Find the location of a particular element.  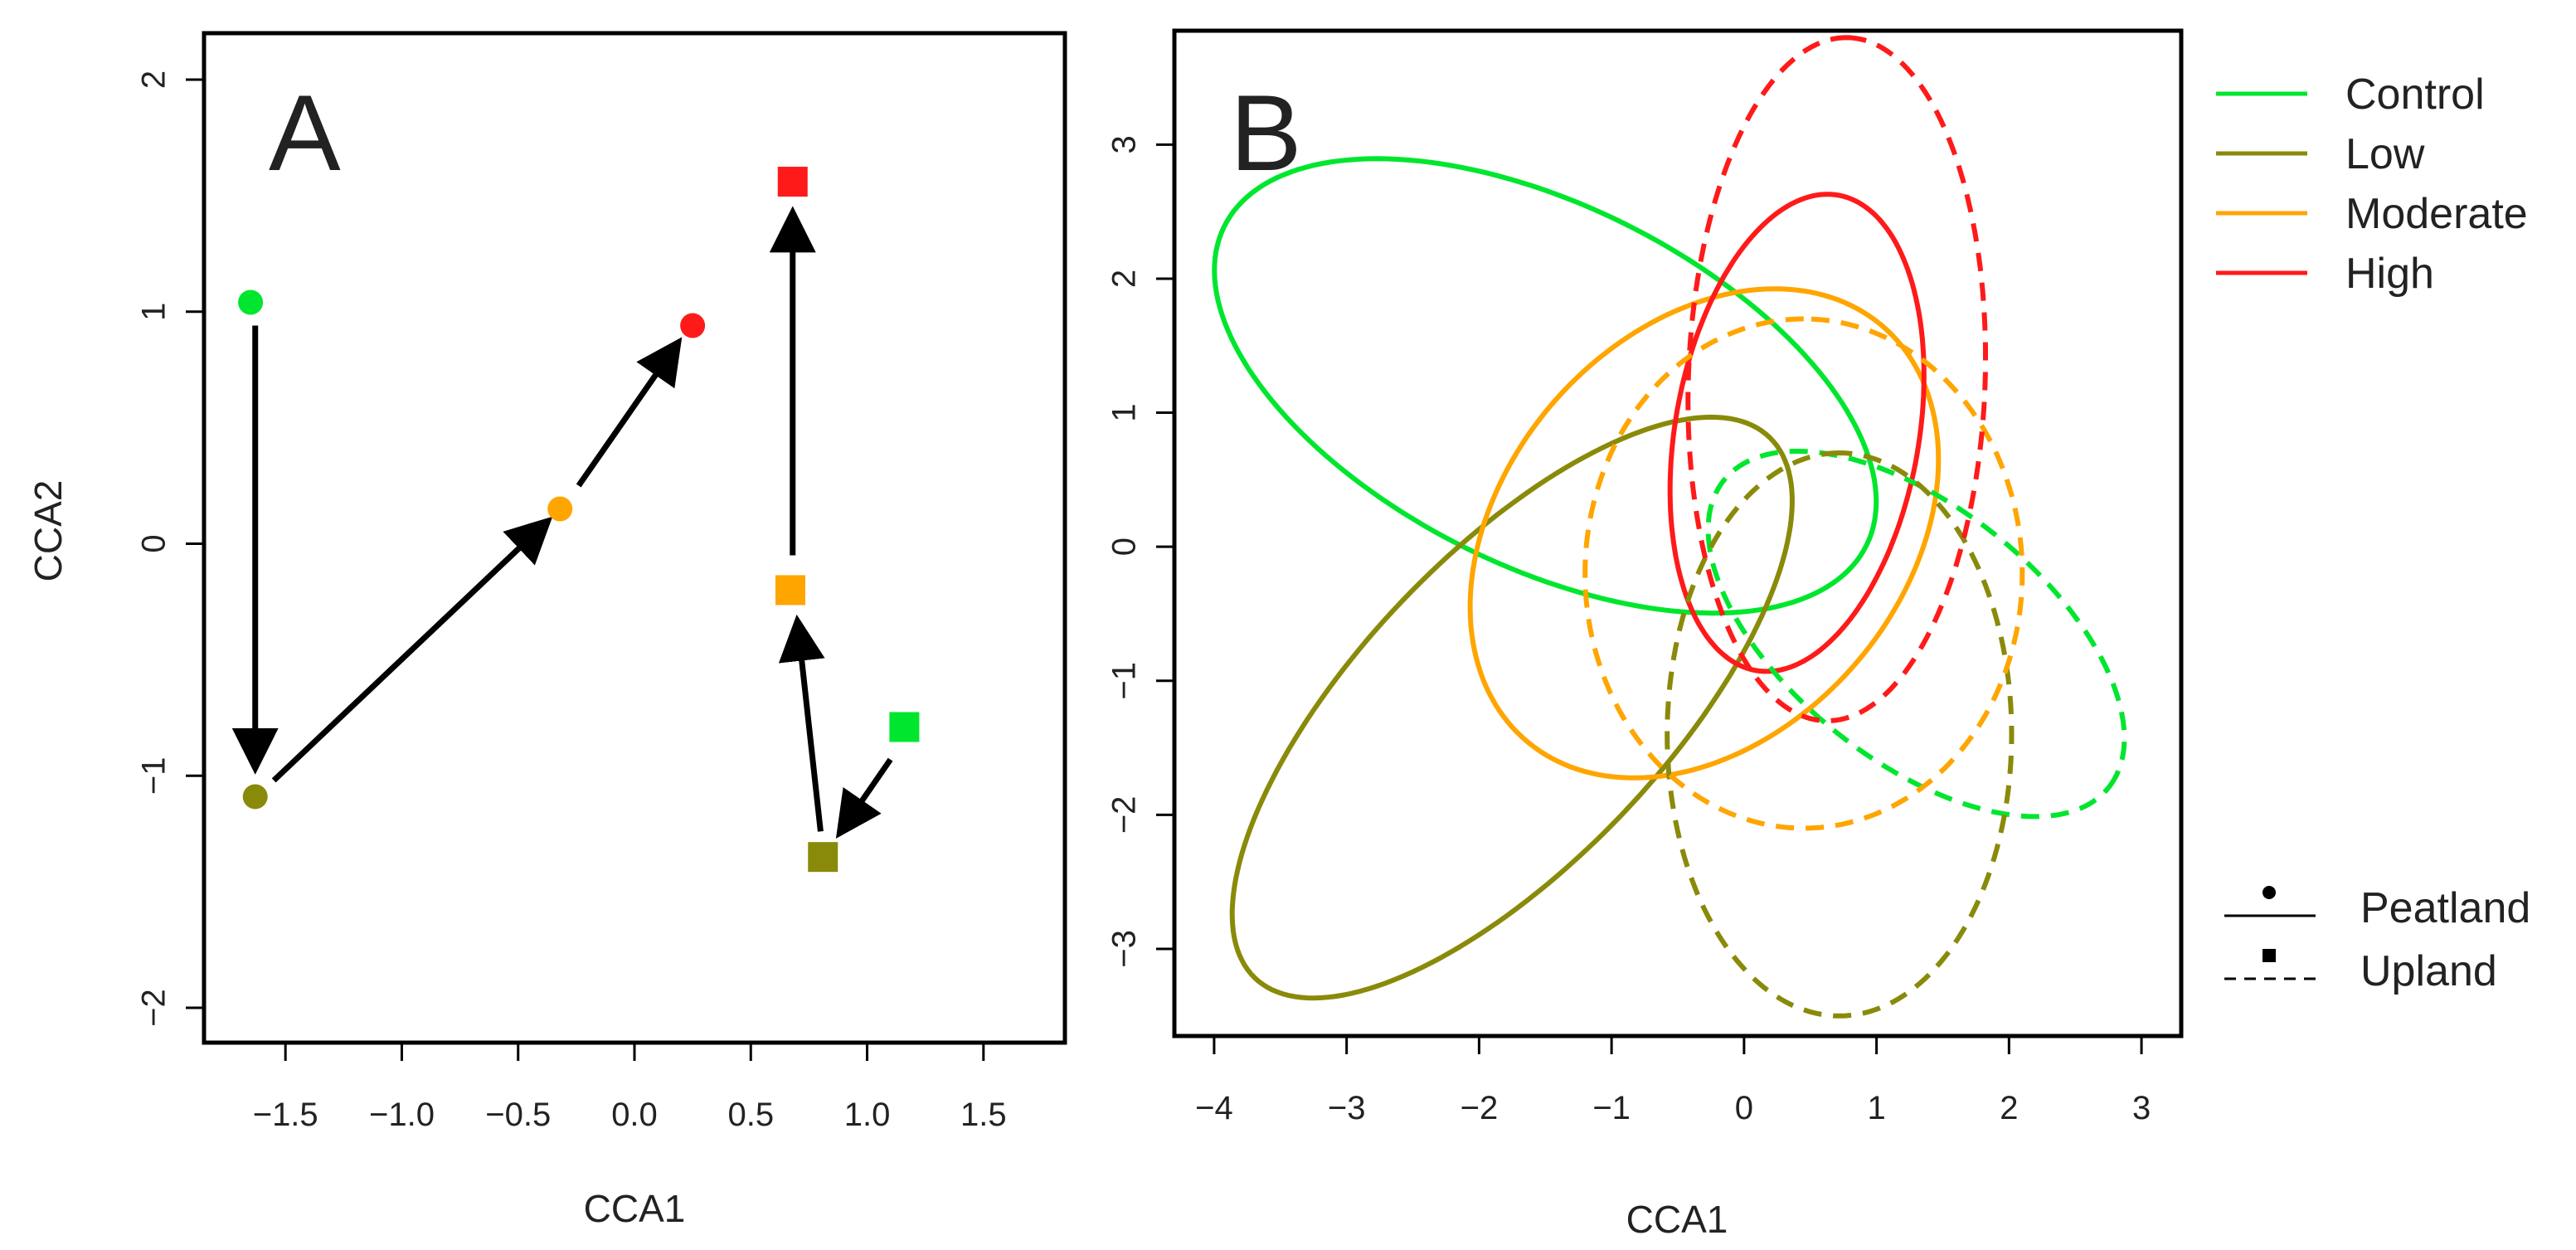

y-tick-label: 3 is located at coordinates (1125, 144).